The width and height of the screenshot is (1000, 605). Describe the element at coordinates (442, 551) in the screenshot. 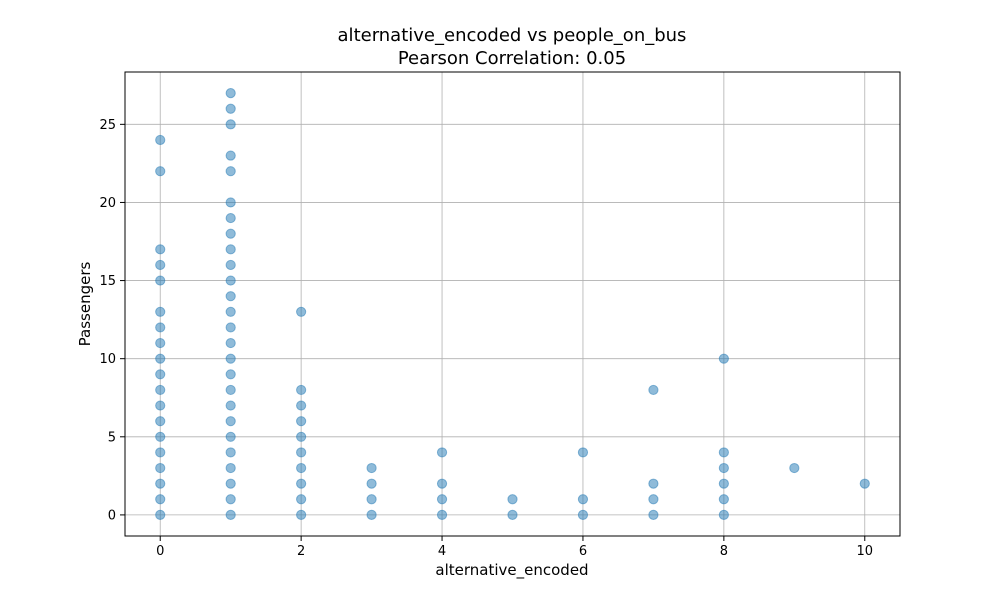

I see `x-tick-label: 4` at that location.